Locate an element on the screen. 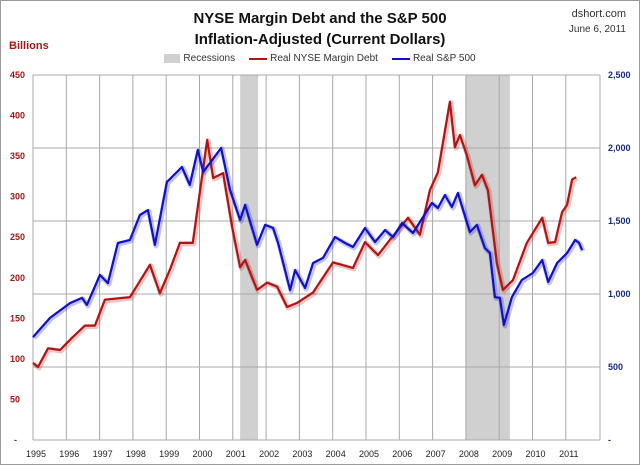  right-tick-label: 2,000 is located at coordinates (619, 148).